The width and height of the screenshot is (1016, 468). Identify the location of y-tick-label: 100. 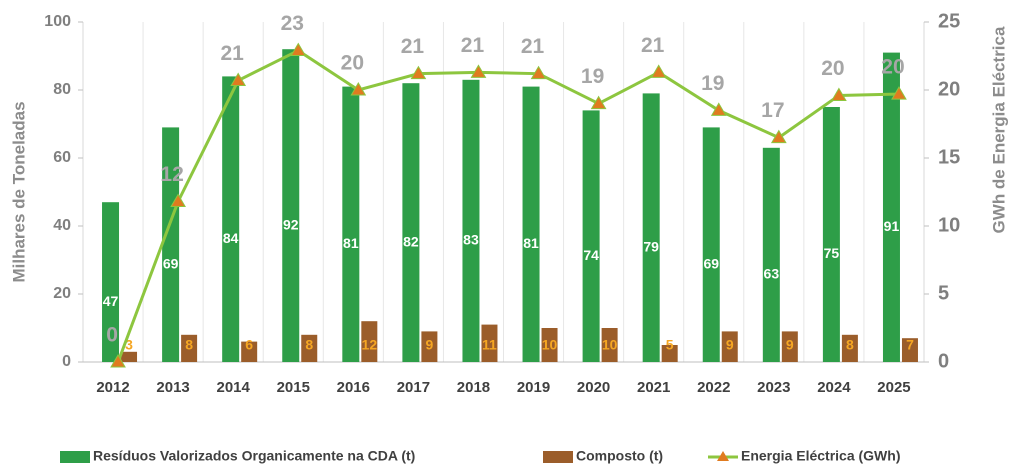
(57, 21).